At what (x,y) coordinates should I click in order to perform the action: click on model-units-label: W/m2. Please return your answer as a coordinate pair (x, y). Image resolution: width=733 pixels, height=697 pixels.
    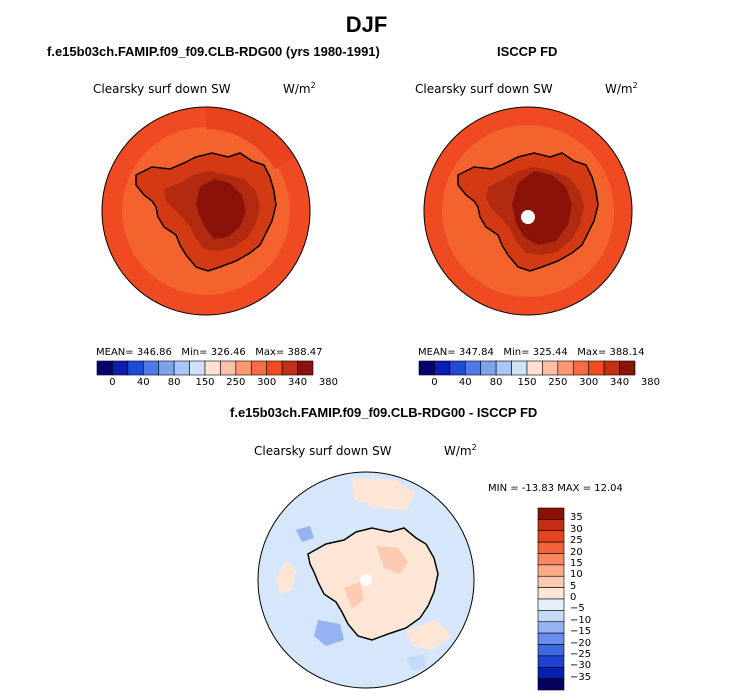
    Looking at the image, I should click on (299, 88).